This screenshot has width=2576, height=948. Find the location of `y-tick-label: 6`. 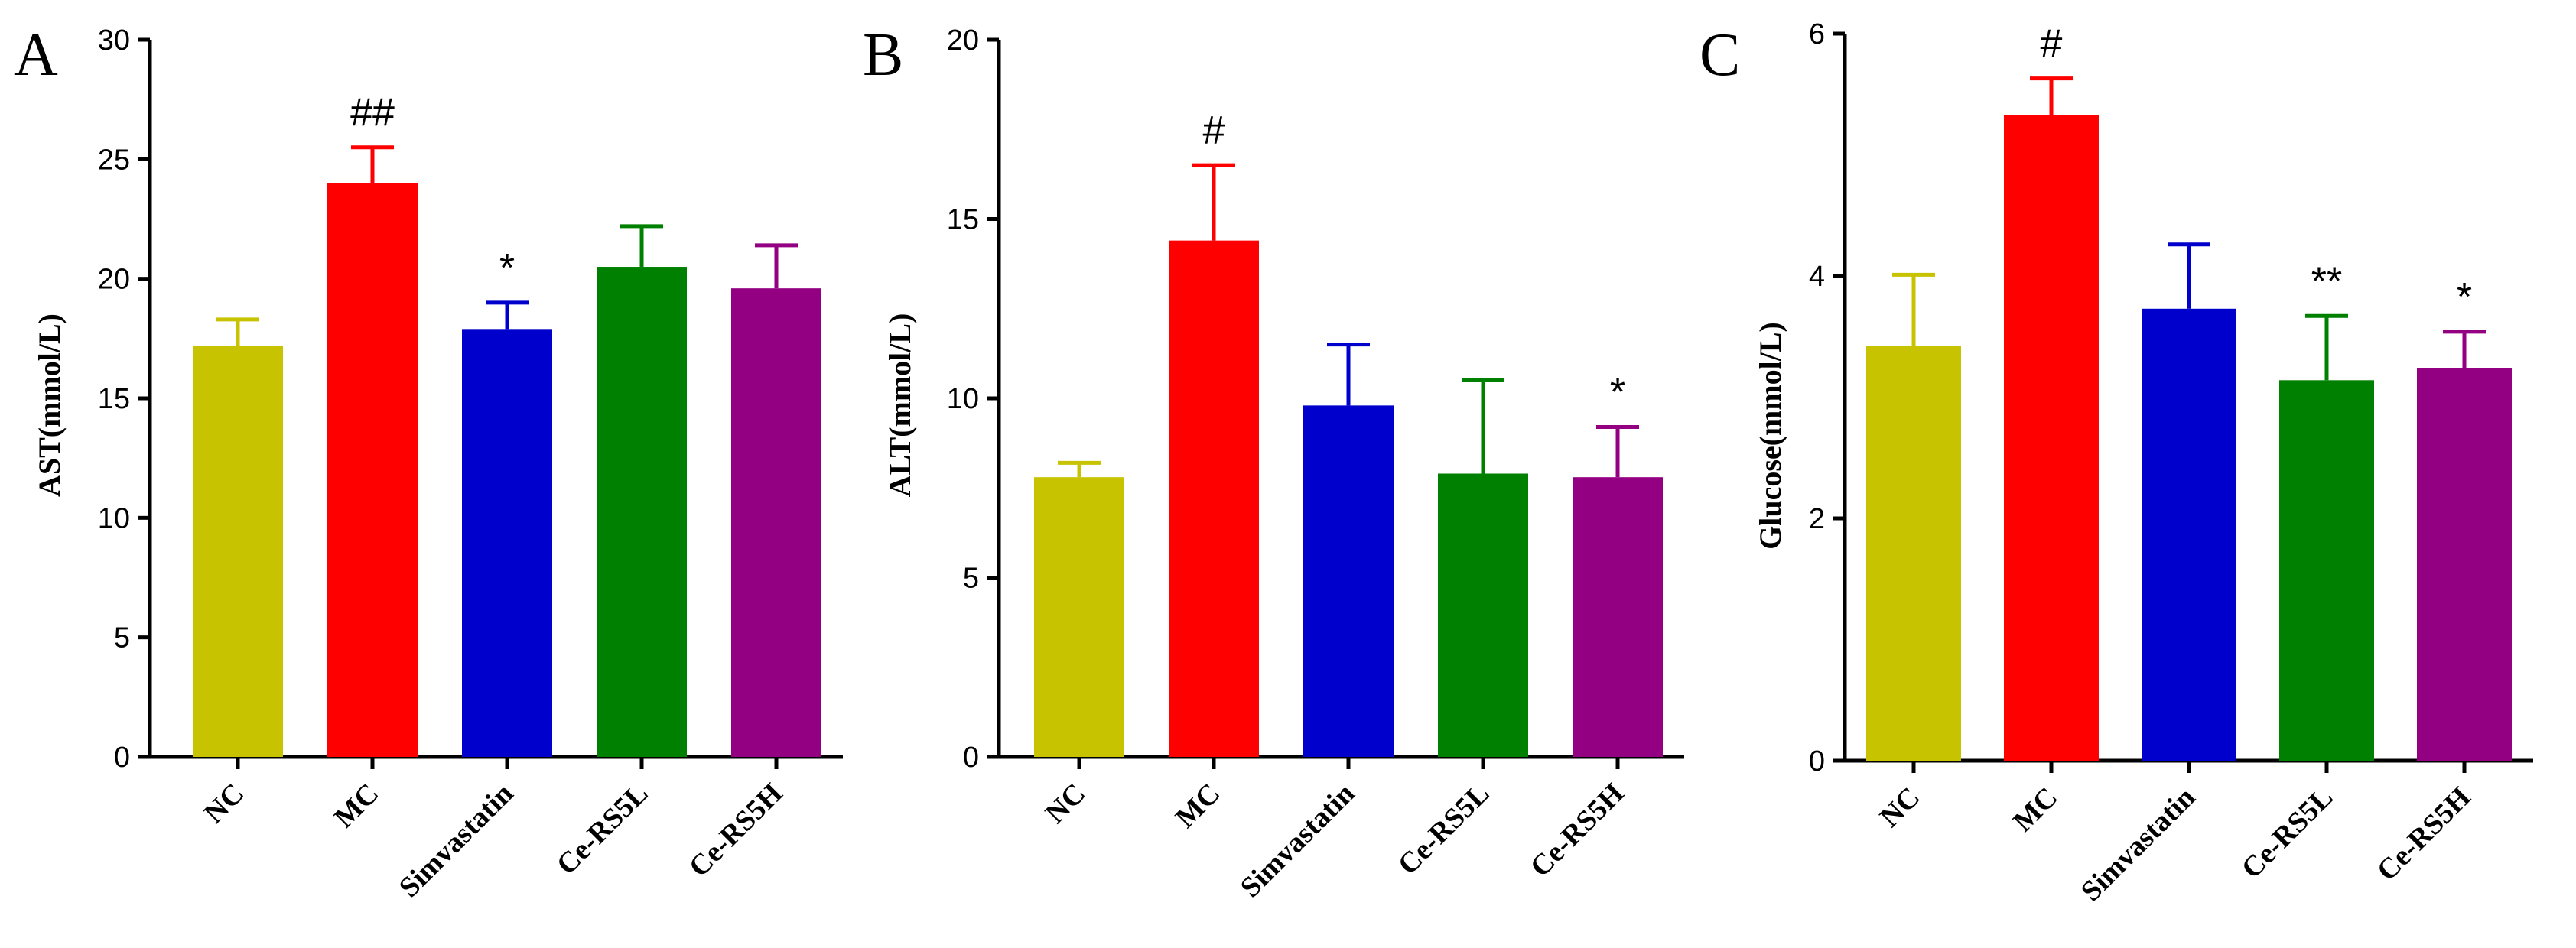

y-tick-label: 6 is located at coordinates (1817, 34).